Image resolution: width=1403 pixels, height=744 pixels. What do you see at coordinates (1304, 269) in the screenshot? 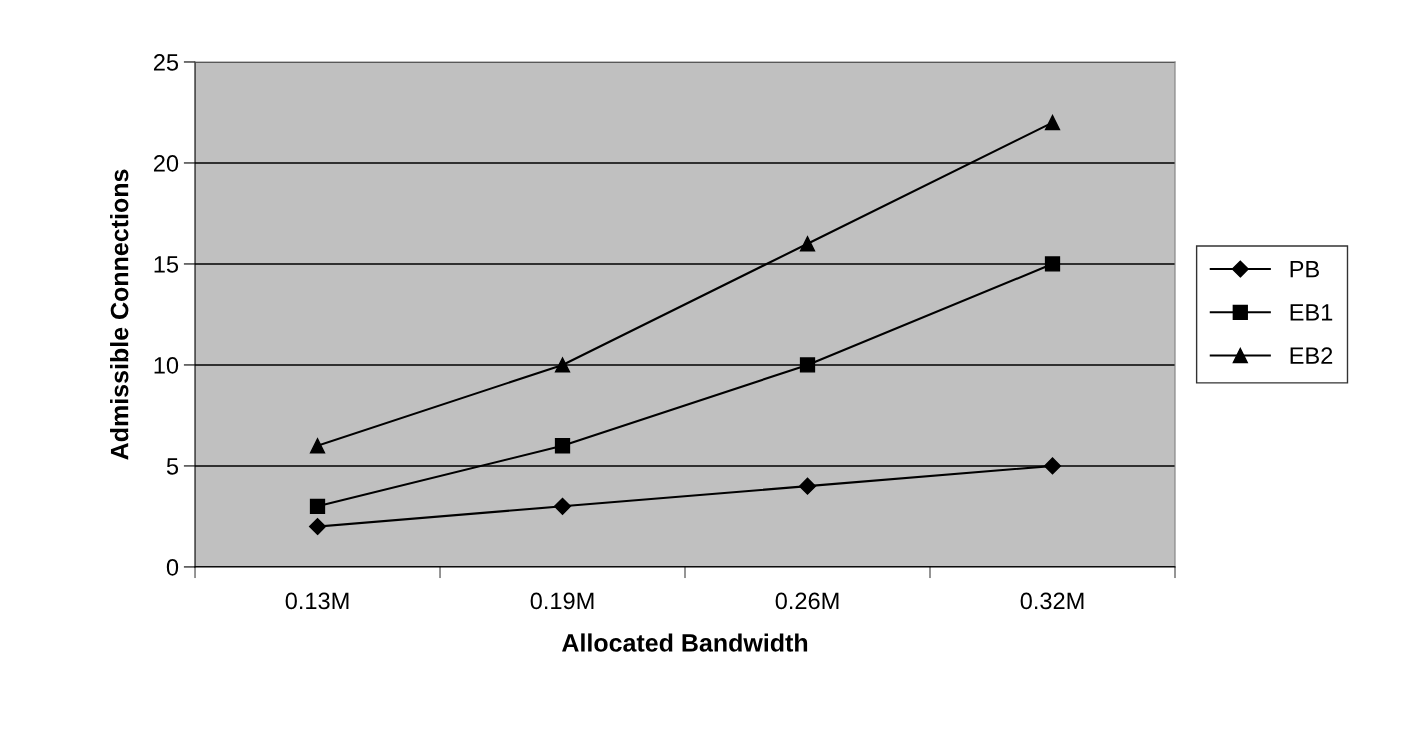
I see `legend-label: PB` at bounding box center [1304, 269].